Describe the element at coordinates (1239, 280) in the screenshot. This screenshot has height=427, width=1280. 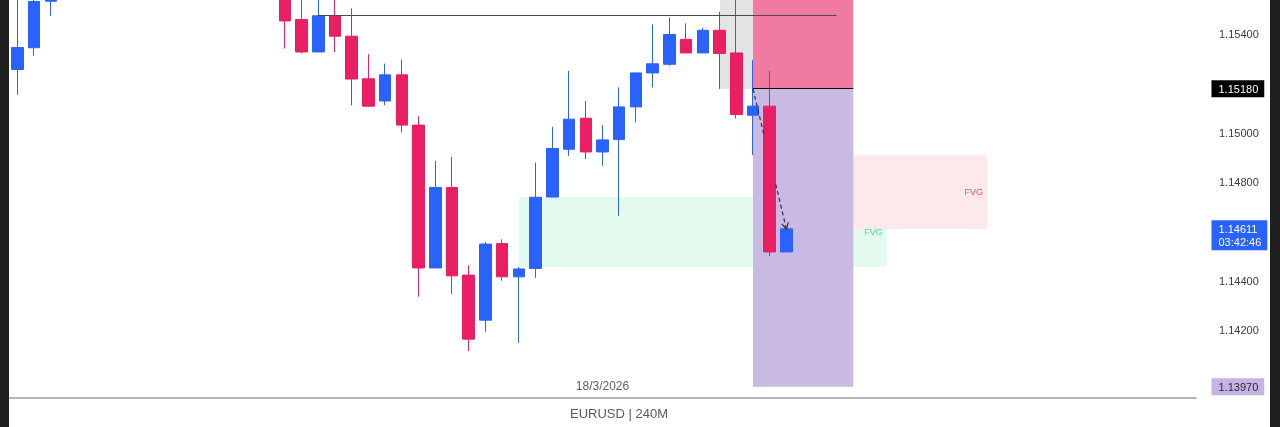
I see `y-tick-label: 1.14400` at that location.